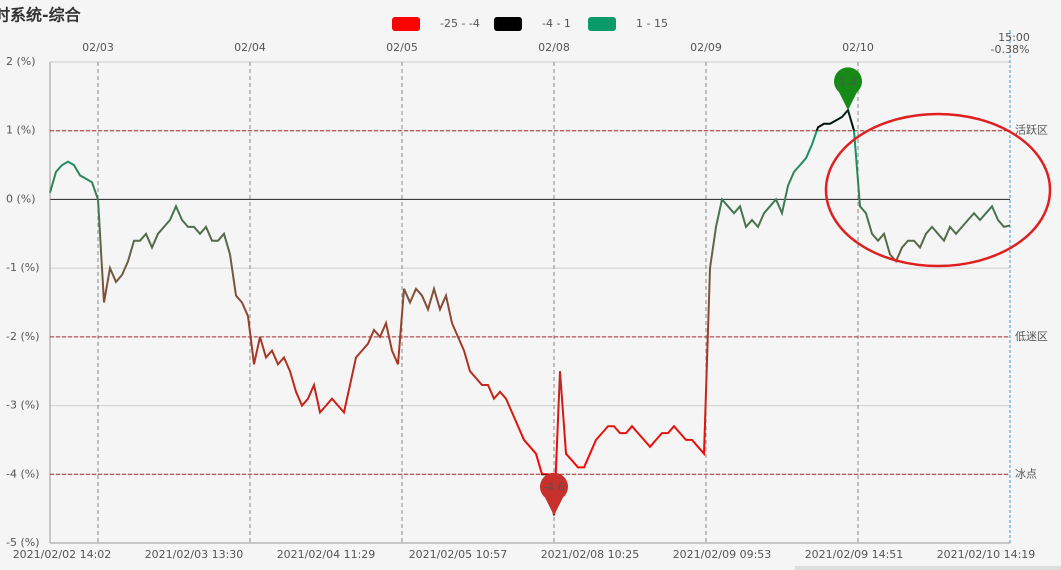  Describe the element at coordinates (553, 487) in the screenshot. I see `min-pin-label: -4.6` at that location.